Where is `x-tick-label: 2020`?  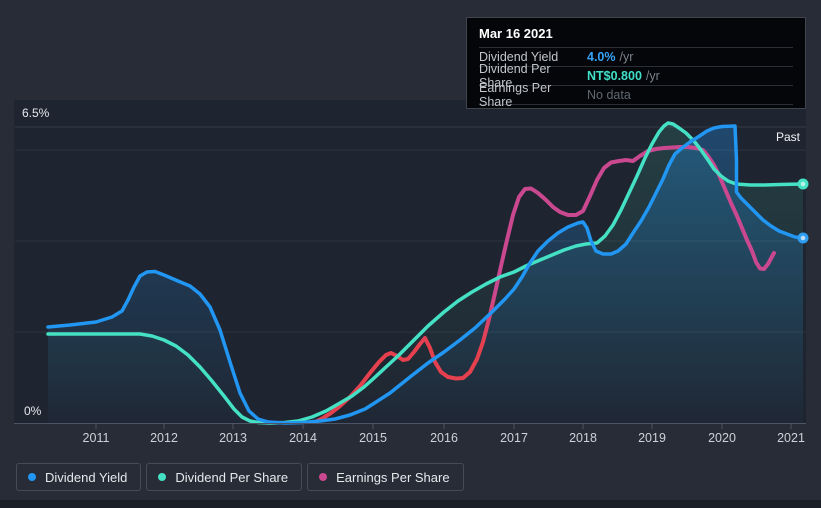
x-tick-label: 2020 is located at coordinates (722, 438).